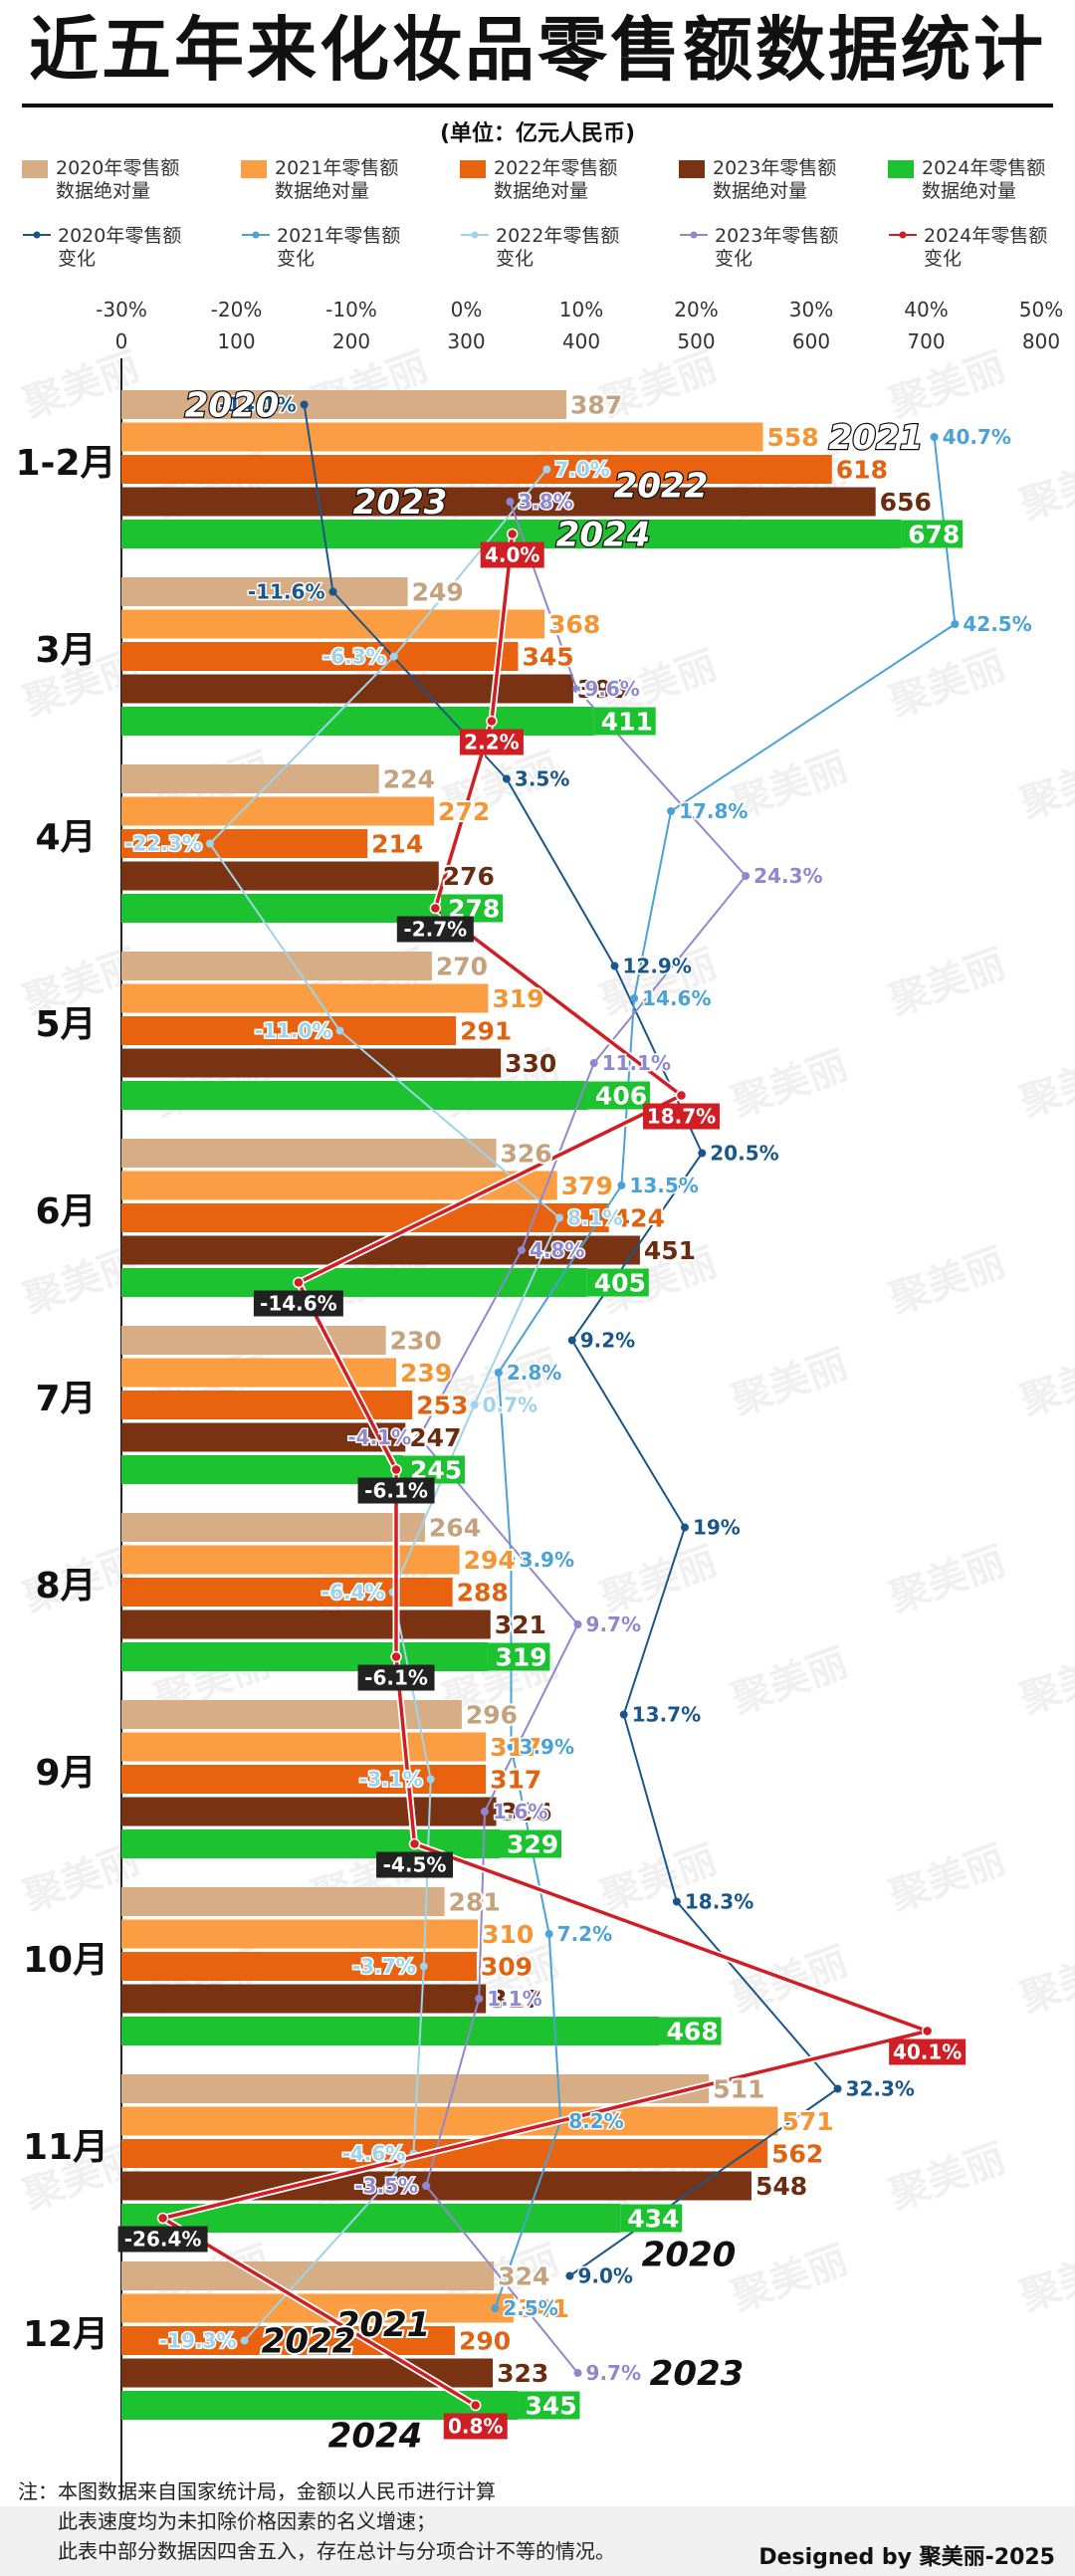 This screenshot has width=1075, height=2576. I want to click on bar-value-3-2: 276, so click(469, 876).